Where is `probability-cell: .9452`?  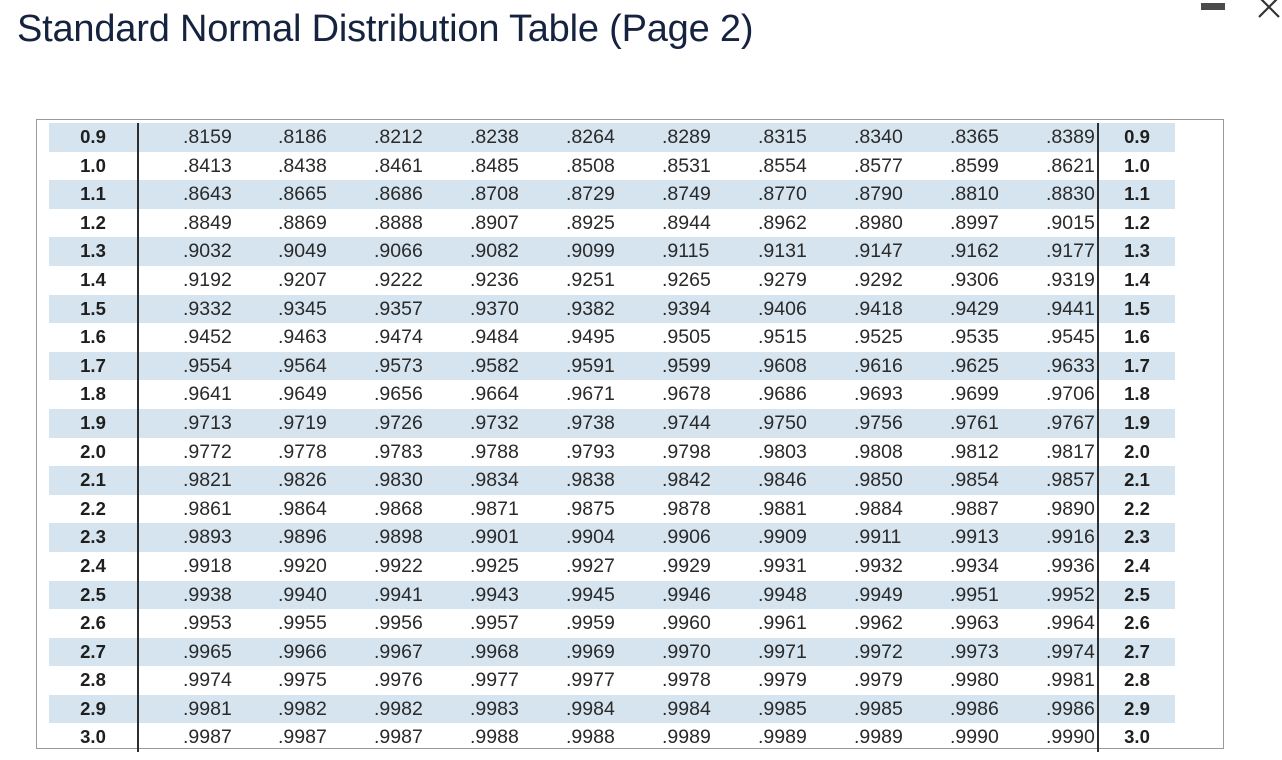 probability-cell: .9452 is located at coordinates (207, 337).